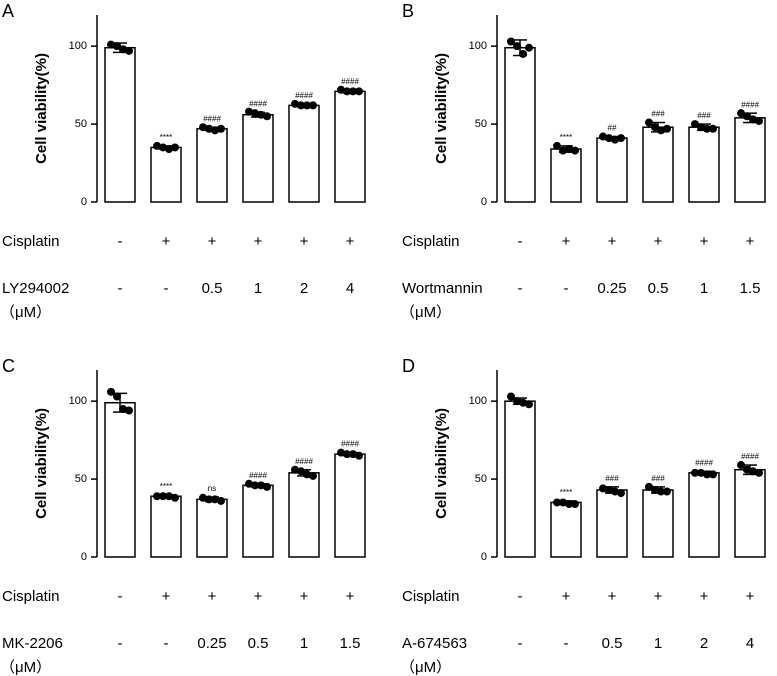  What do you see at coordinates (408, 366) in the screenshot?
I see `panel-letter: D` at bounding box center [408, 366].